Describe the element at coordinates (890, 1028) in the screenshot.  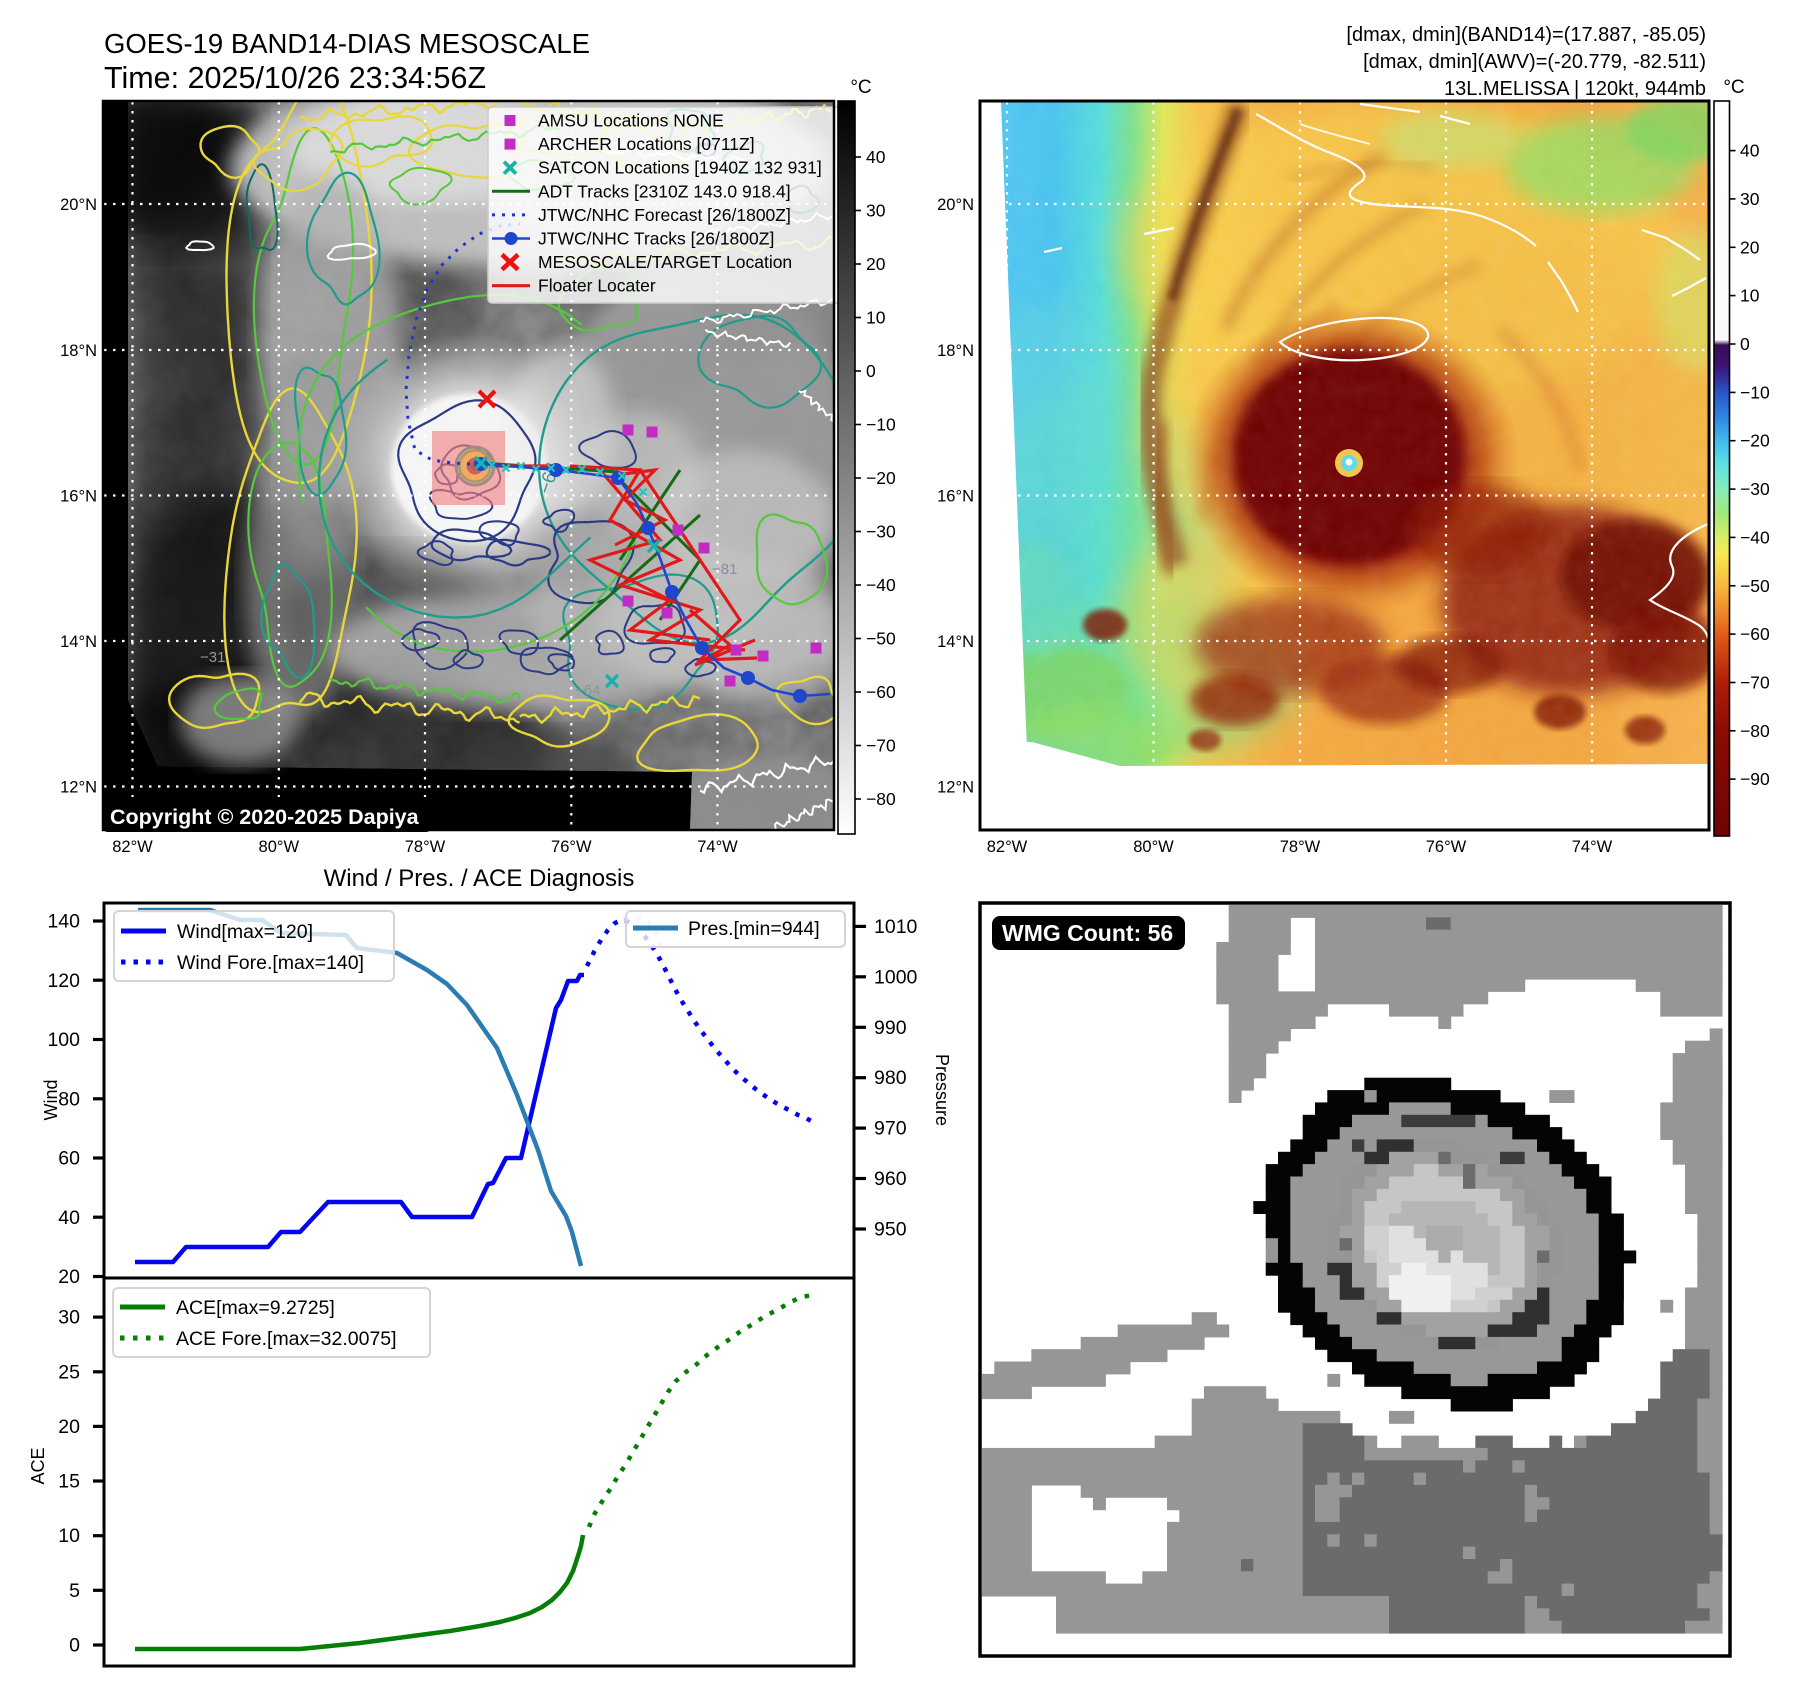
I see `svg-text: 990` at that location.